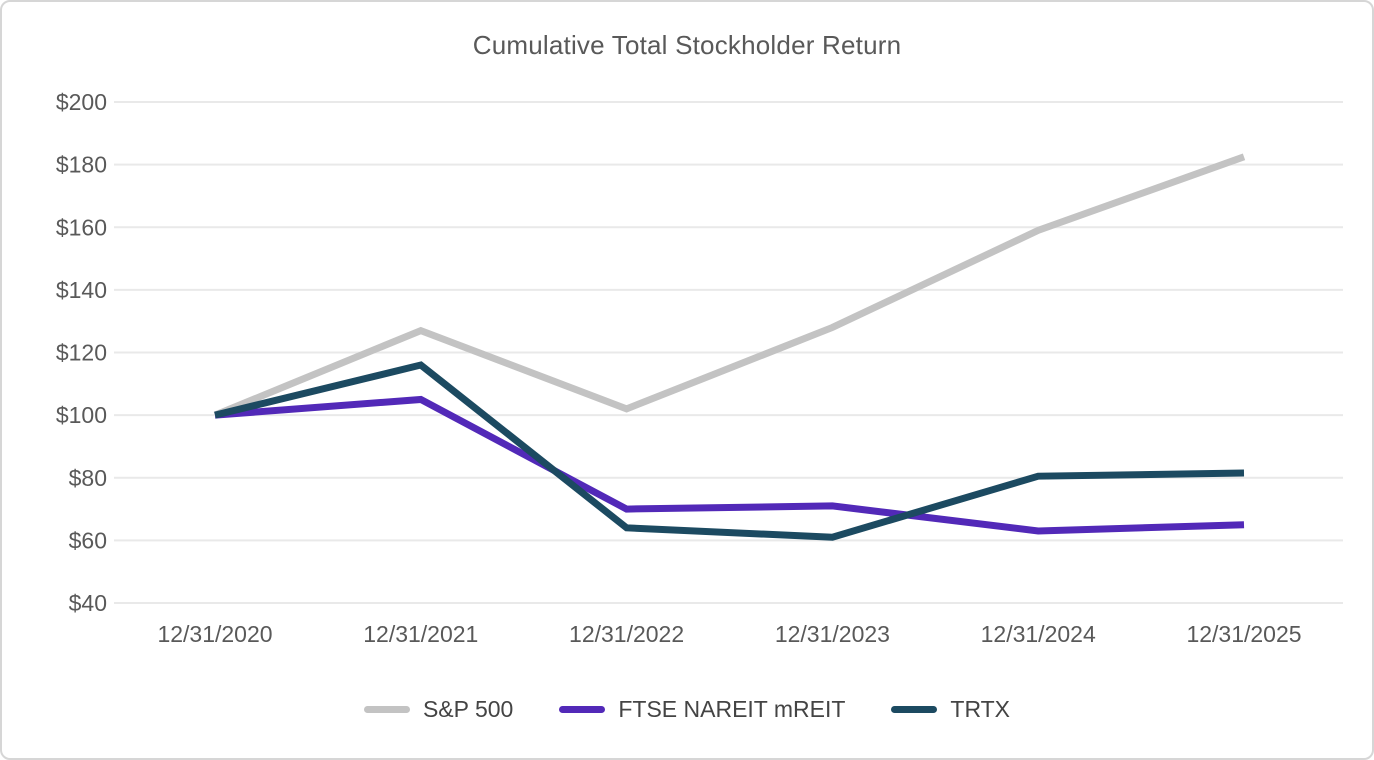 Image resolution: width=1374 pixels, height=760 pixels. Describe the element at coordinates (468, 709) in the screenshot. I see `legend-label: S&P 500` at that location.